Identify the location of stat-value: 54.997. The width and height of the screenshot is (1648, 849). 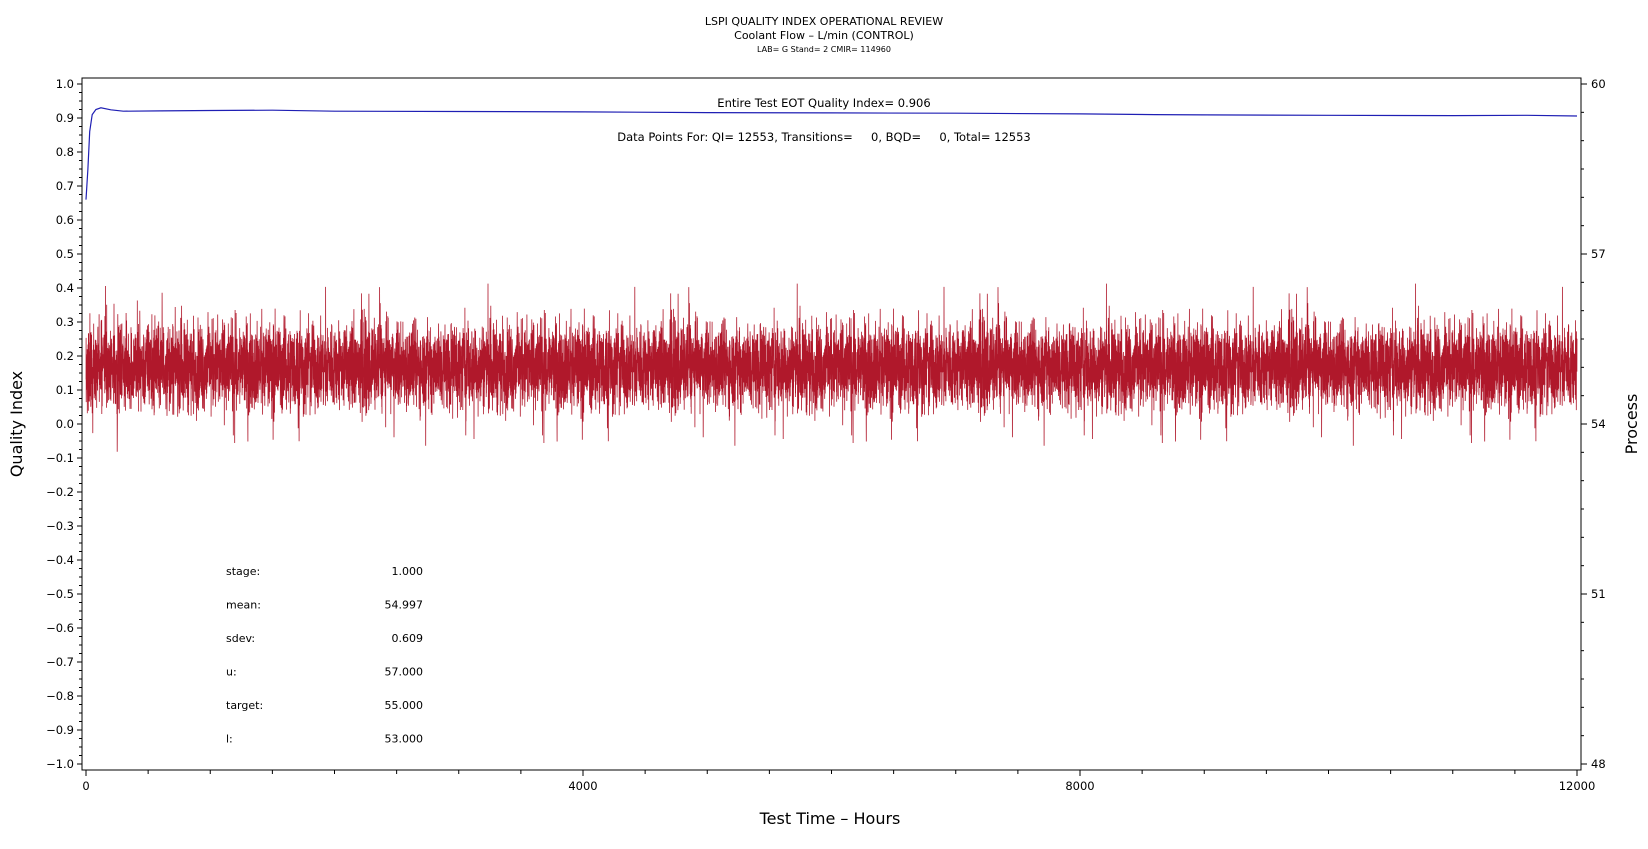
(404, 605).